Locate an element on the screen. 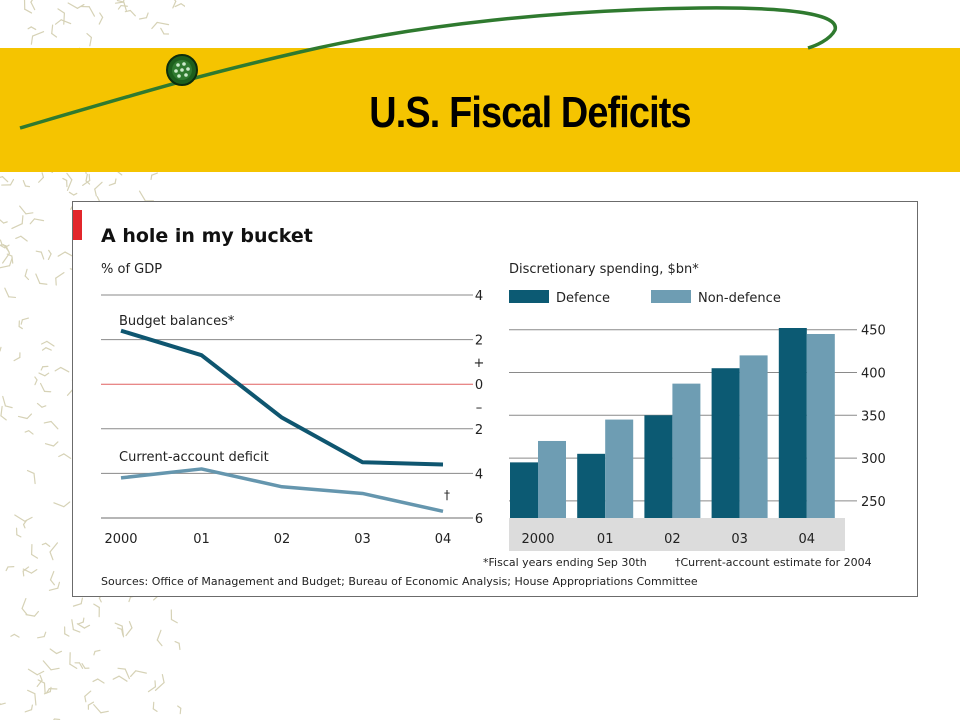  series-label-current-account-deficit: Current-account deficit is located at coordinates (194, 457).